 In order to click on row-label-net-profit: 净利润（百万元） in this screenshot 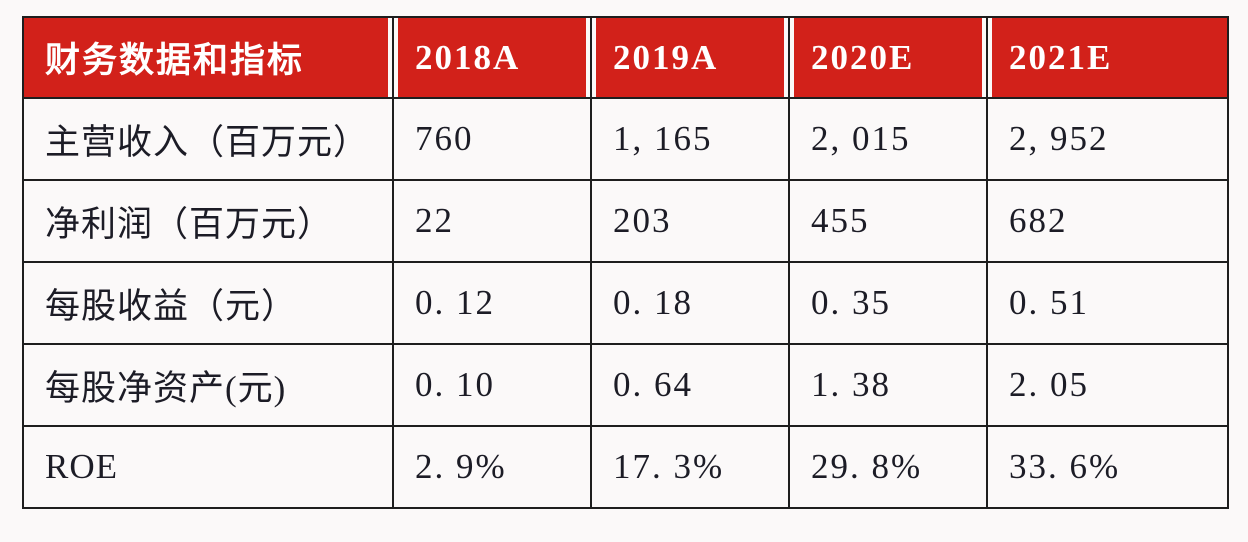, I will do `click(208, 221)`.